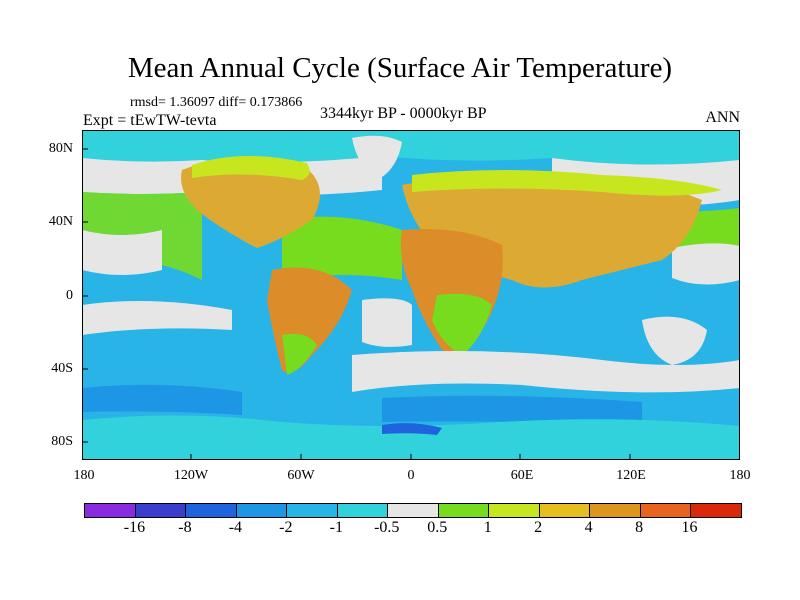 The width and height of the screenshot is (800, 600). I want to click on colorbar-label: 1, so click(487, 527).